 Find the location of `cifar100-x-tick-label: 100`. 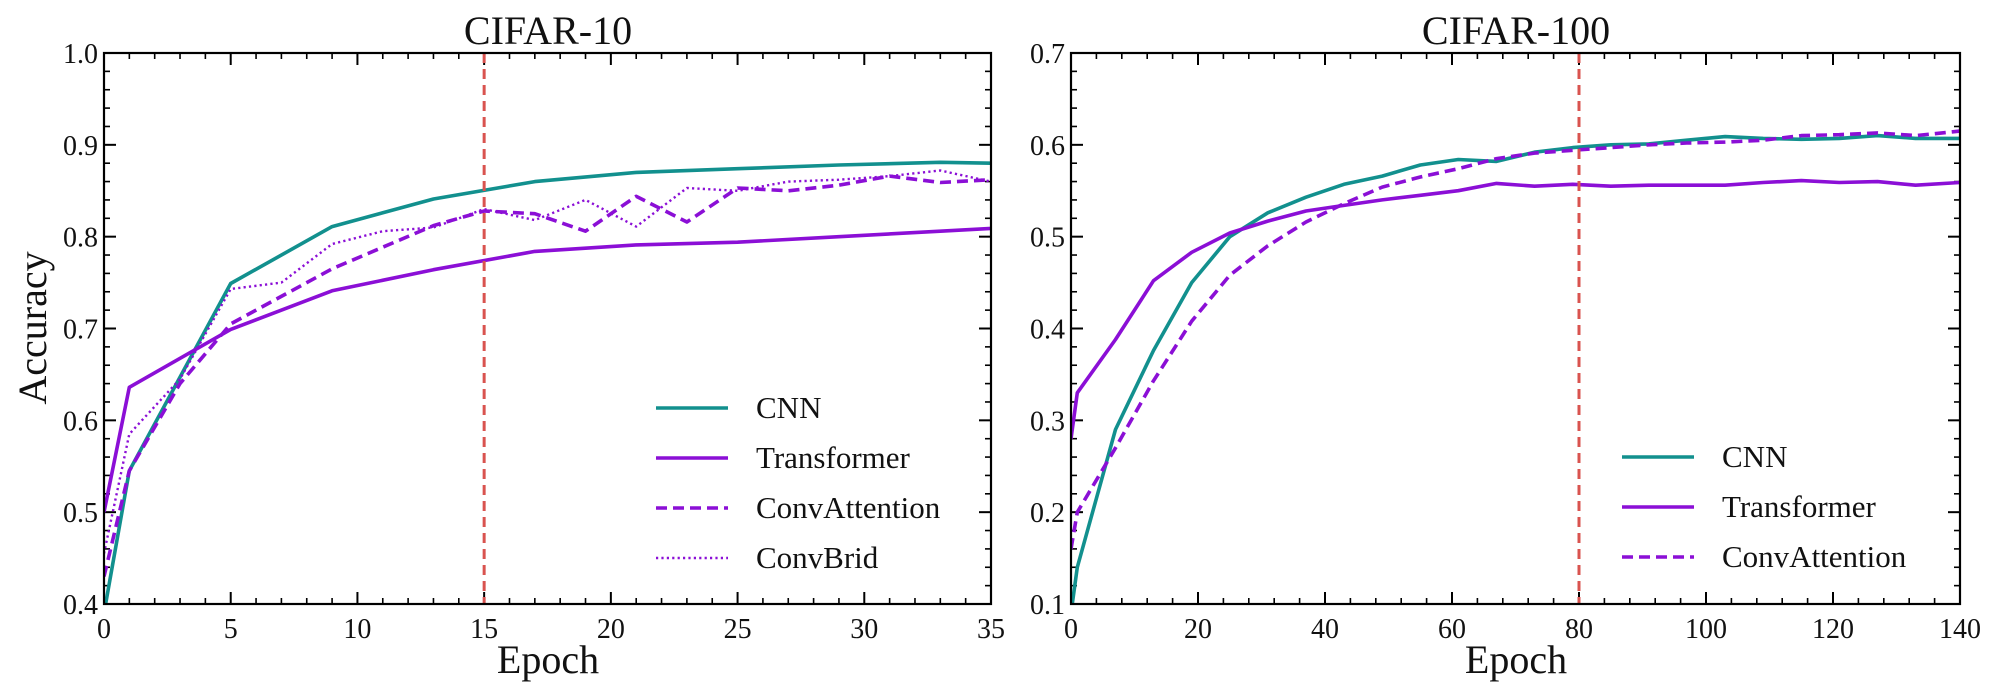

cifar100-x-tick-label: 100 is located at coordinates (1706, 629).